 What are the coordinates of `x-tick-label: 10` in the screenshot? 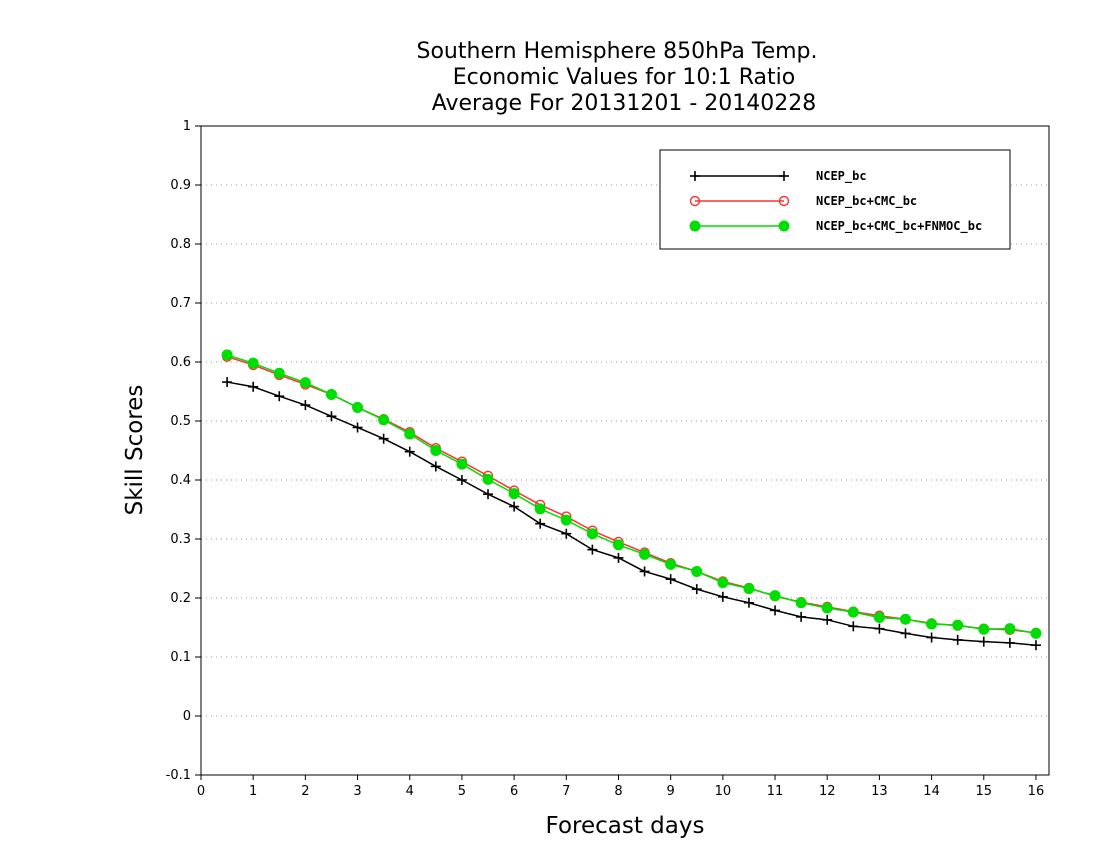 It's located at (723, 791).